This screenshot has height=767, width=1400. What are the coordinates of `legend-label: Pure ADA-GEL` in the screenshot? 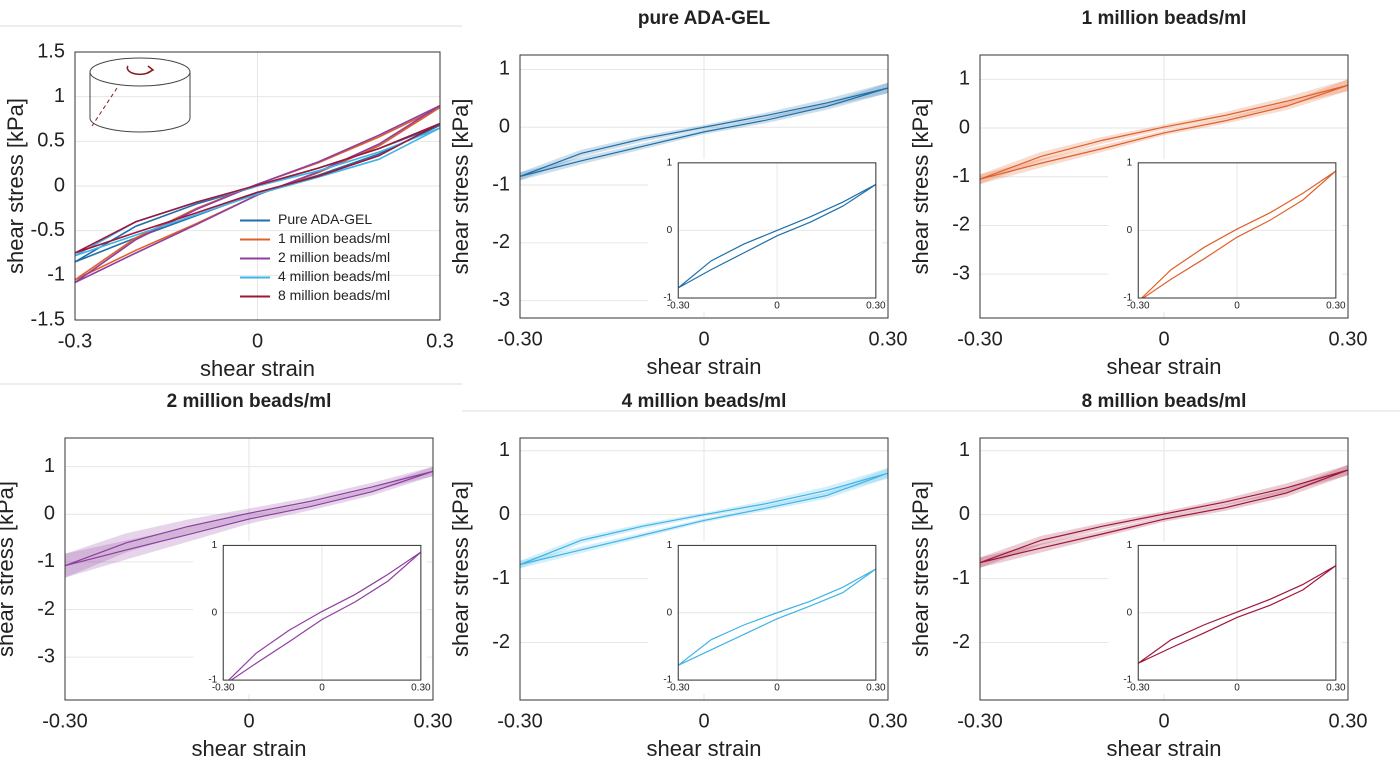 It's located at (325, 219).